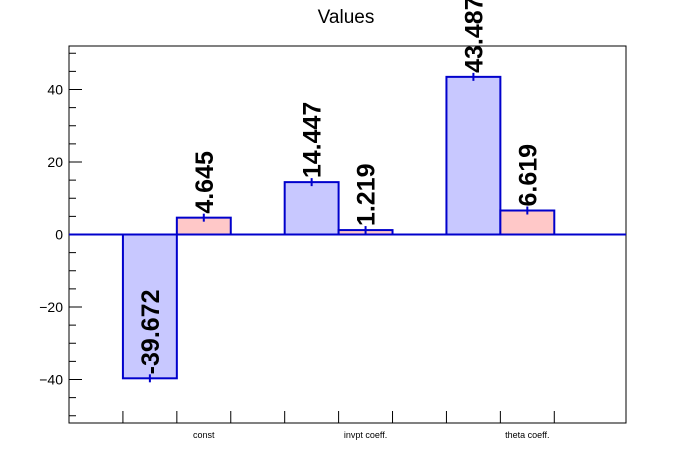 The image size is (696, 472). I want to click on category-label: invpt coeff., so click(365, 435).